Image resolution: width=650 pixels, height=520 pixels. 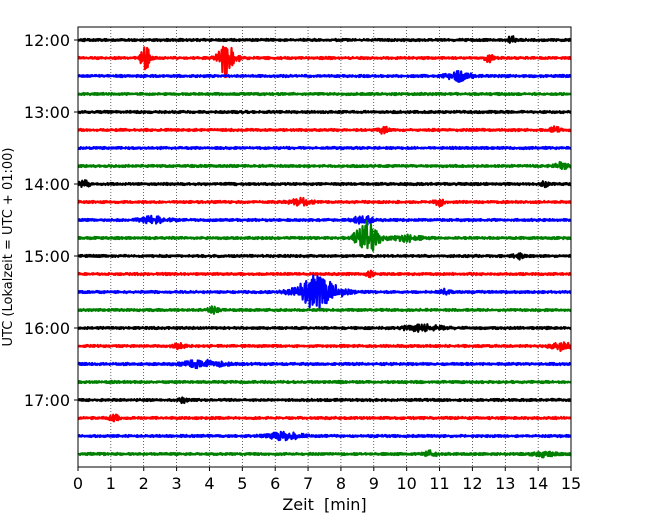 I want to click on y-tick-label: 14:00, so click(x=47, y=184).